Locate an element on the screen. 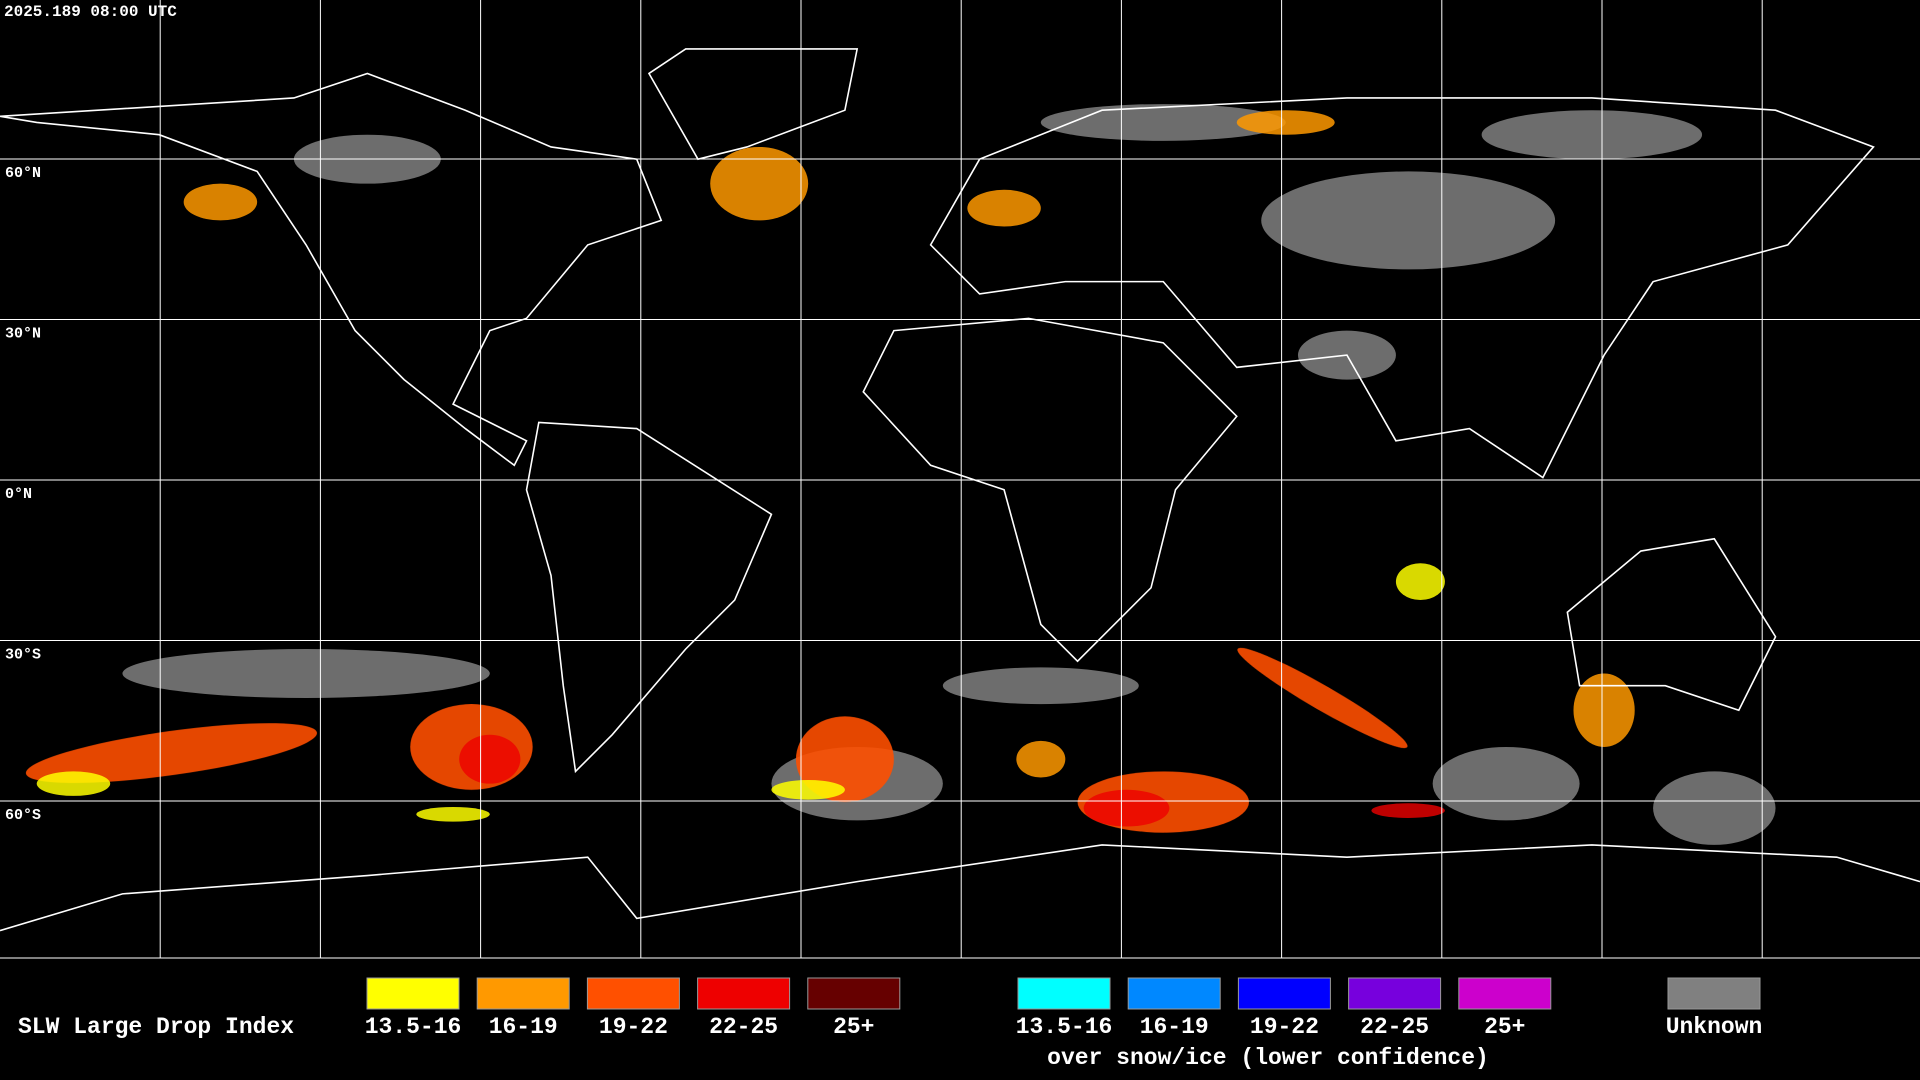 The height and width of the screenshot is (1080, 1920). lat-label: 0°N is located at coordinates (18, 494).